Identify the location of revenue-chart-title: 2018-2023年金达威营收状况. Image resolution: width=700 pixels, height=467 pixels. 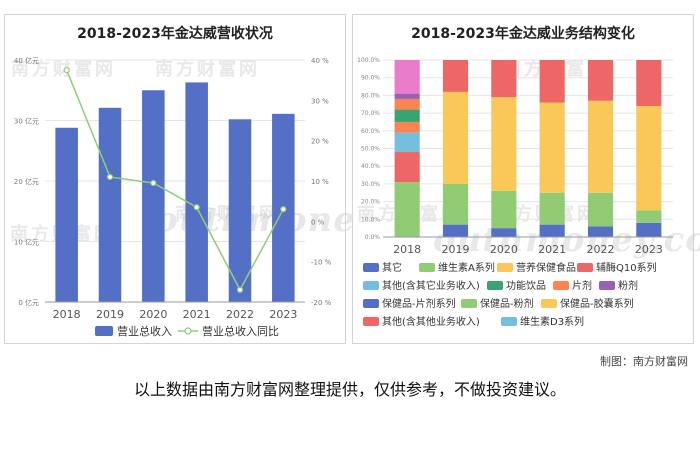
(175, 34).